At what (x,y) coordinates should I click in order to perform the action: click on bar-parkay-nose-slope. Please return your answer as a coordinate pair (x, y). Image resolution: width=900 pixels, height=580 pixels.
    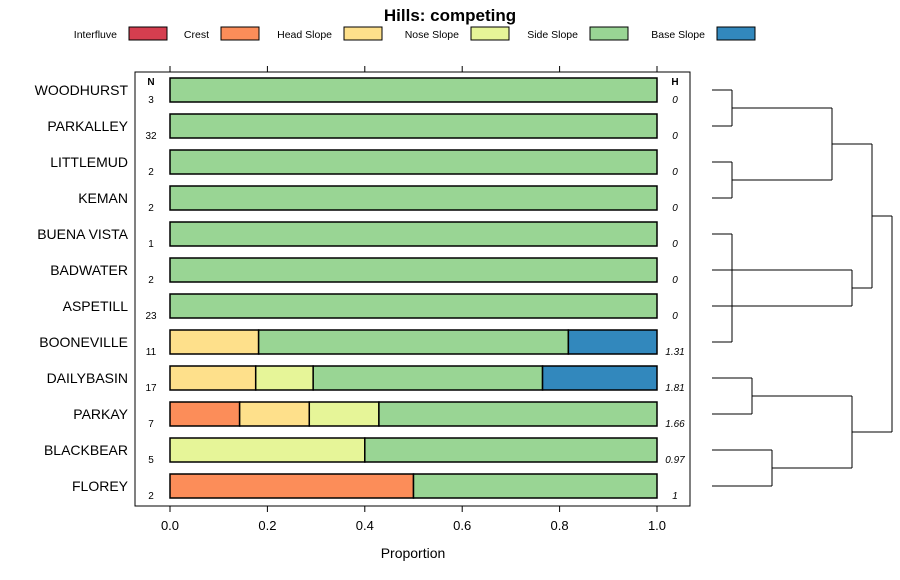
    Looking at the image, I should click on (344, 414).